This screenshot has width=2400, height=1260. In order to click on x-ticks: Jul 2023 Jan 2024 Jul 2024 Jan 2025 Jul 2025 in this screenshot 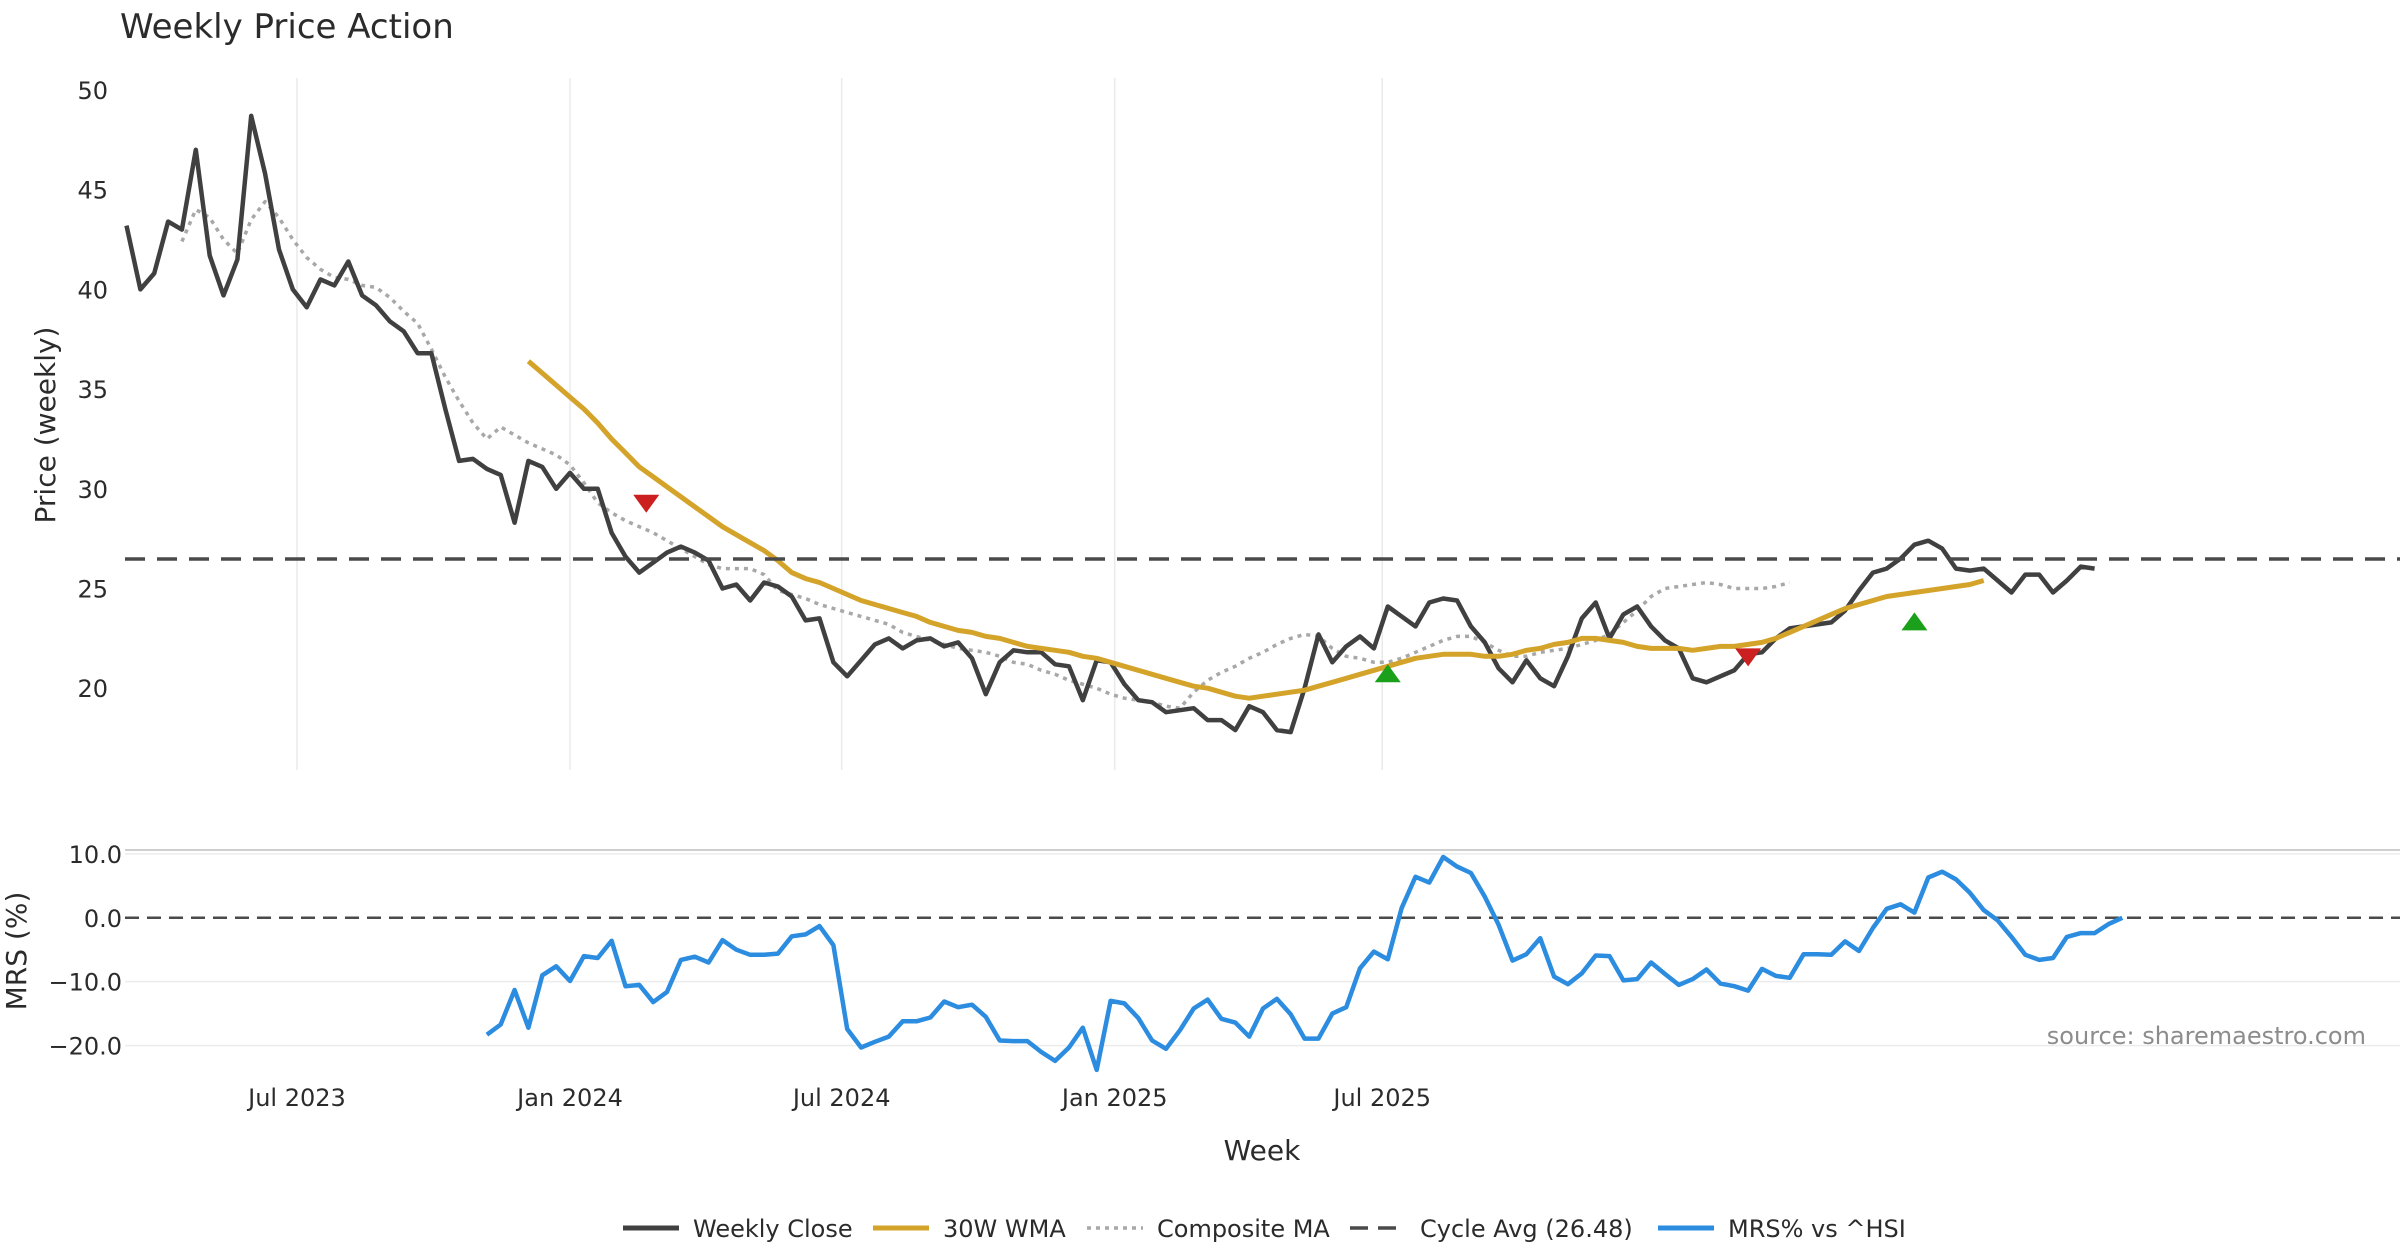, I will do `click(838, 1098)`.